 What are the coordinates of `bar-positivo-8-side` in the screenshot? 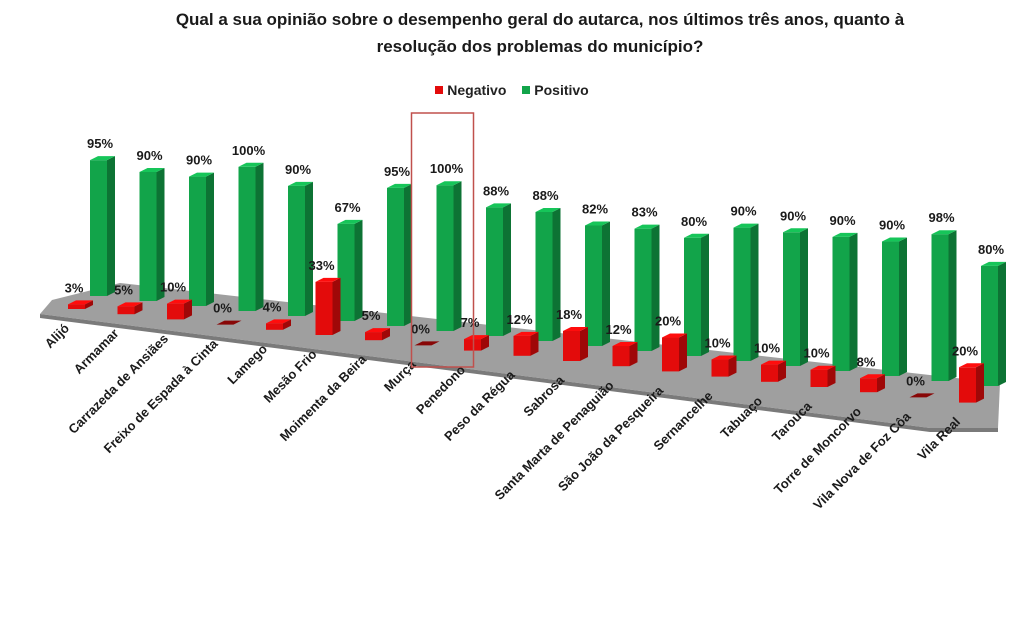 It's located at (507, 269).